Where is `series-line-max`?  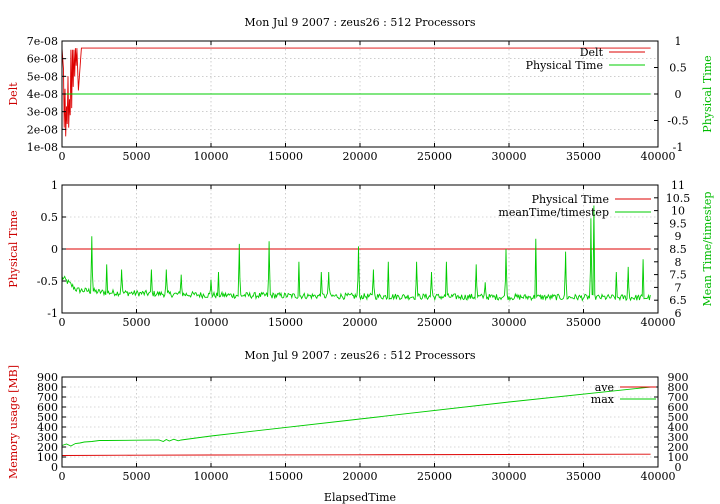 series-line-max is located at coordinates (356, 416).